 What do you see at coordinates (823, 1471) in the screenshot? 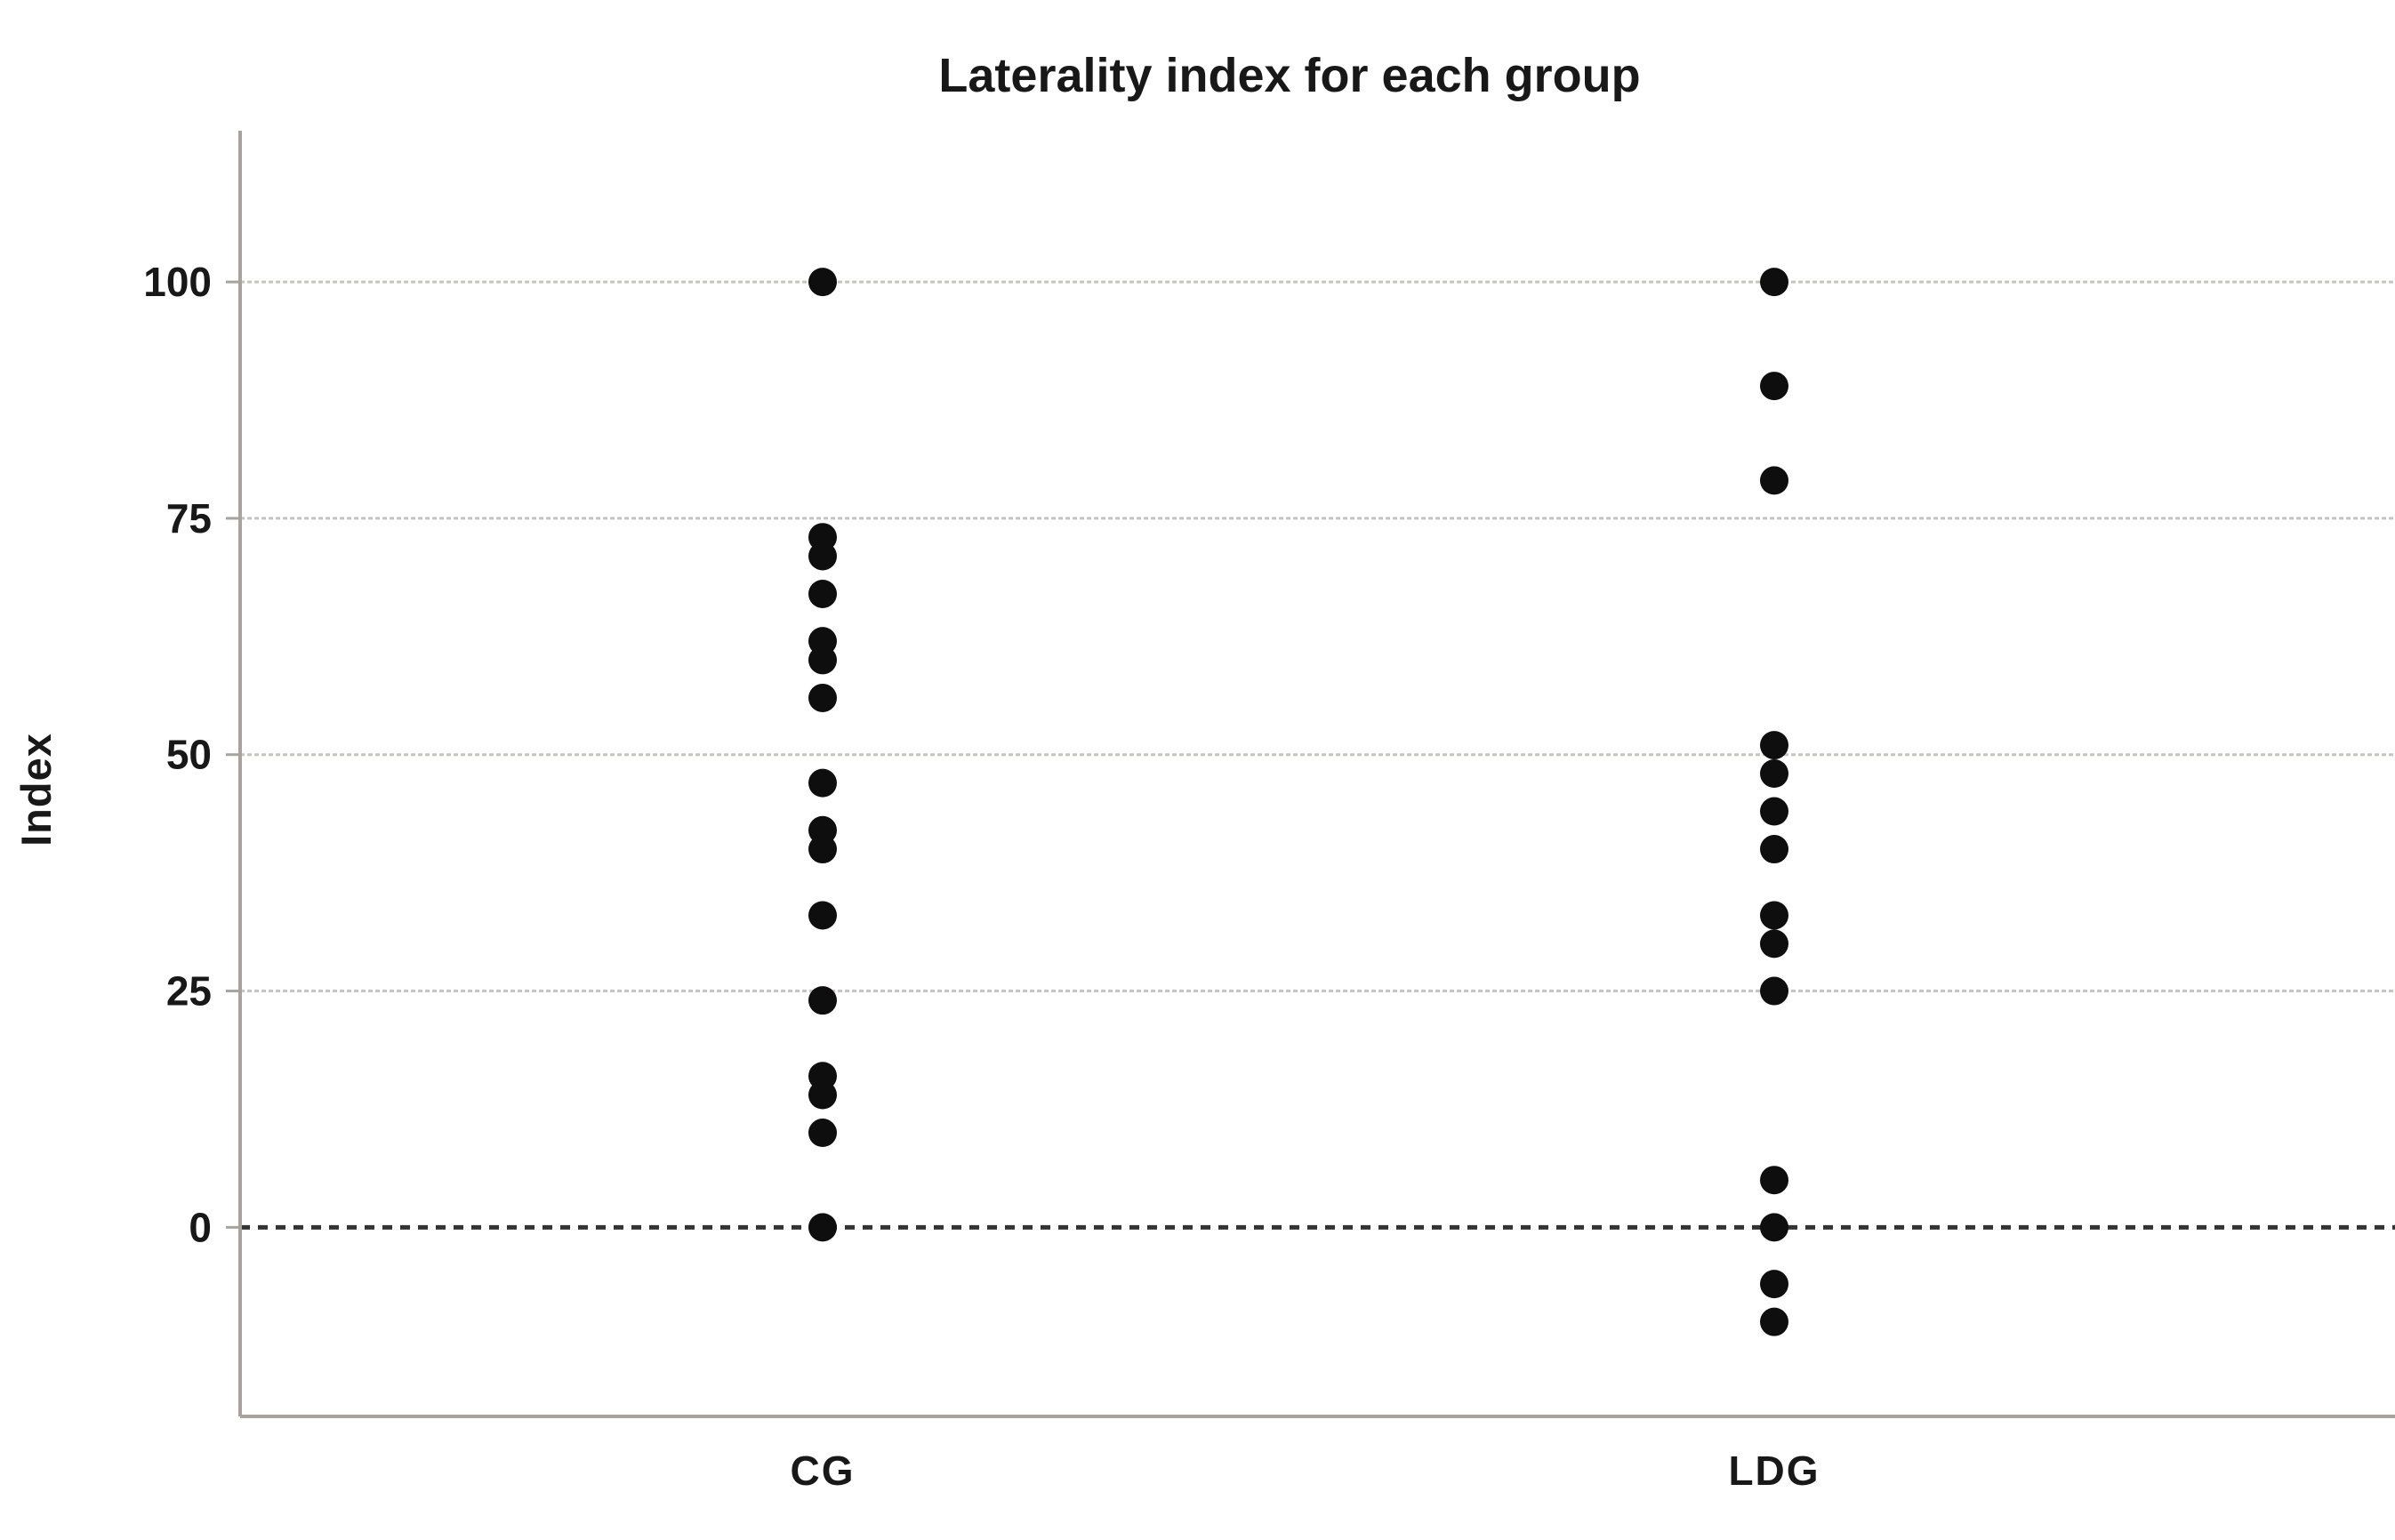
I see `x-category-label: CG` at bounding box center [823, 1471].